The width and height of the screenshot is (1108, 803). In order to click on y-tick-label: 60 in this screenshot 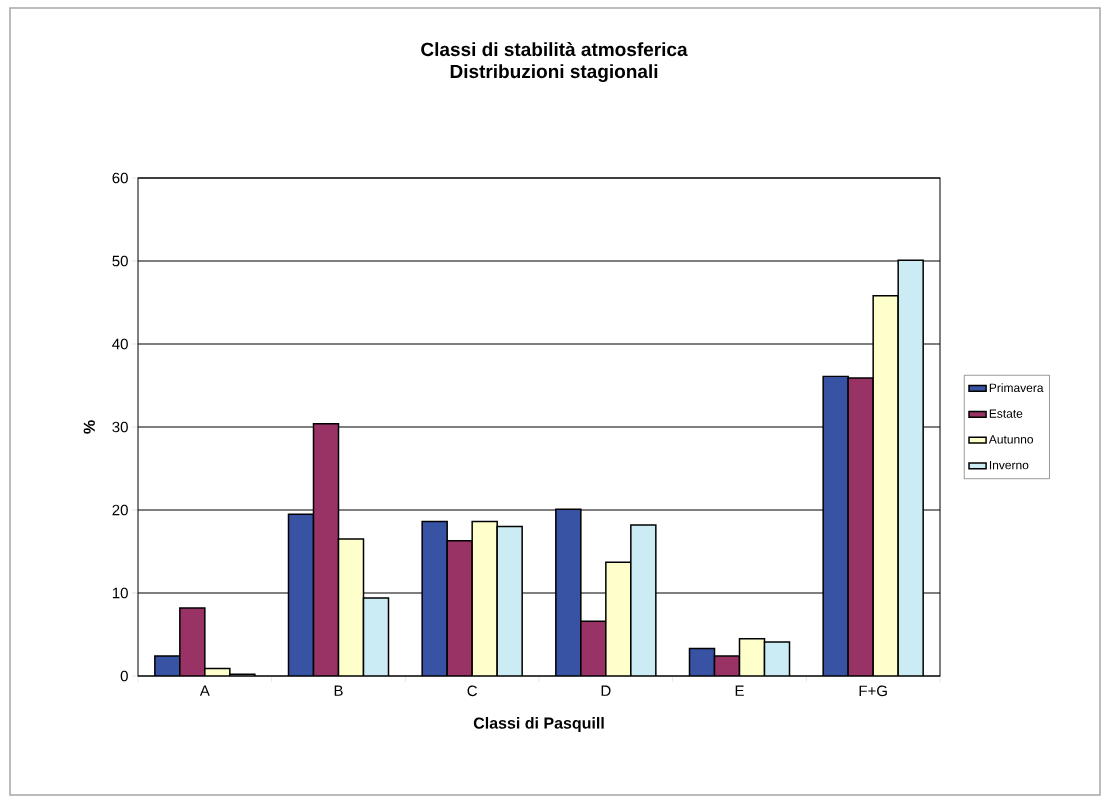, I will do `click(120, 178)`.